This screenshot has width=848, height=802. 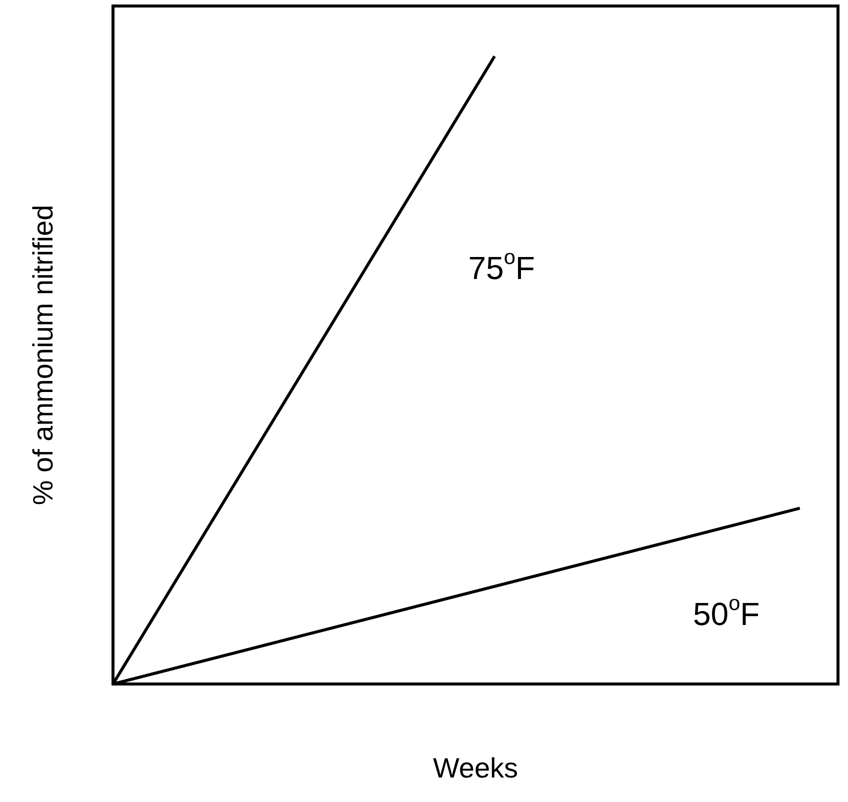 What do you see at coordinates (475, 768) in the screenshot?
I see `x-axis-title: Weeks` at bounding box center [475, 768].